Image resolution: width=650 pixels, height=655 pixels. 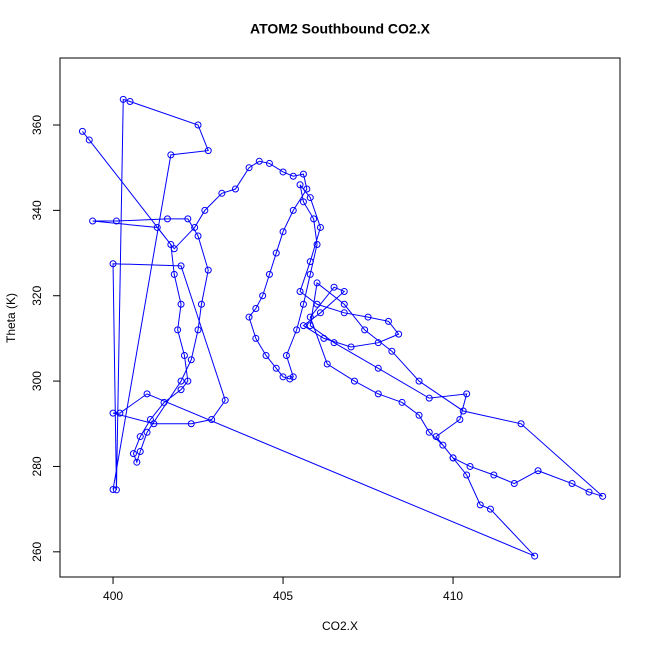 What do you see at coordinates (113, 596) in the screenshot?
I see `x-tick-label: 400` at bounding box center [113, 596].